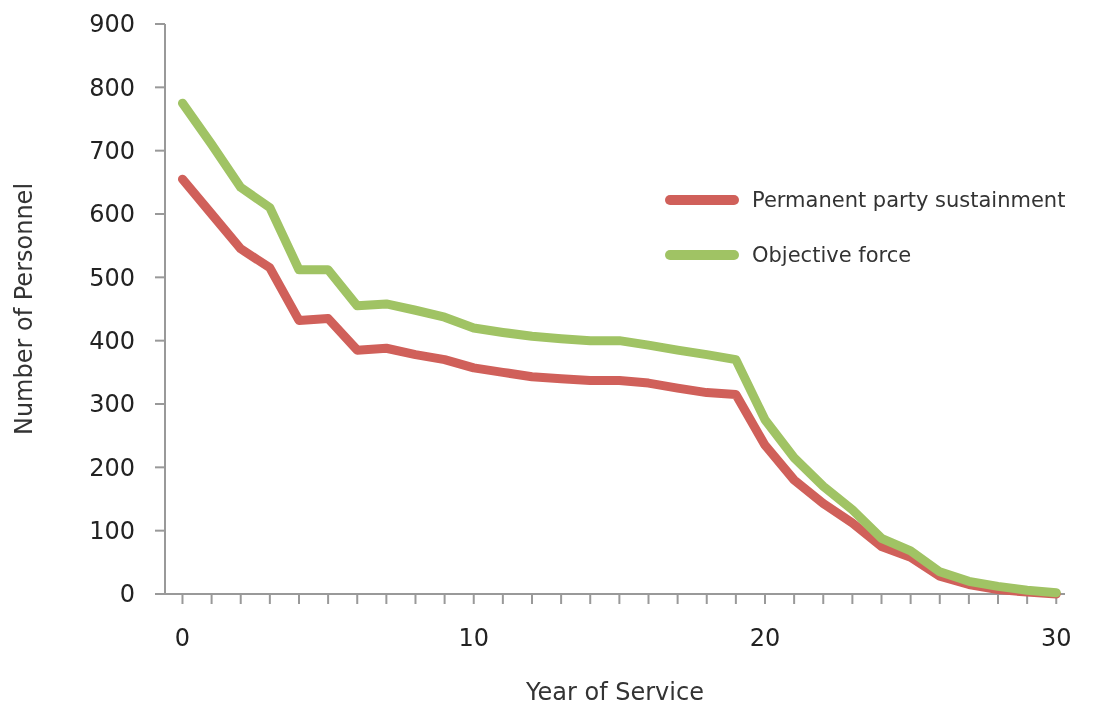  I want to click on y-tick-label: 0, so click(127, 594).